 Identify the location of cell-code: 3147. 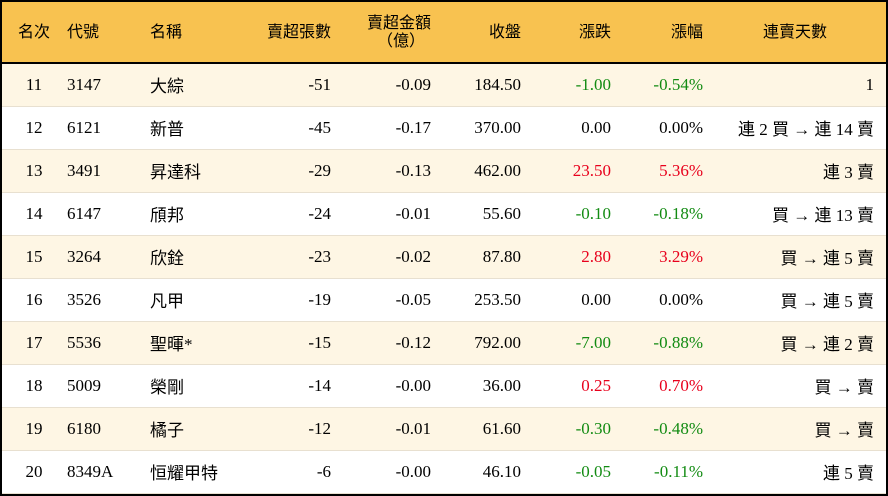
(84, 84).